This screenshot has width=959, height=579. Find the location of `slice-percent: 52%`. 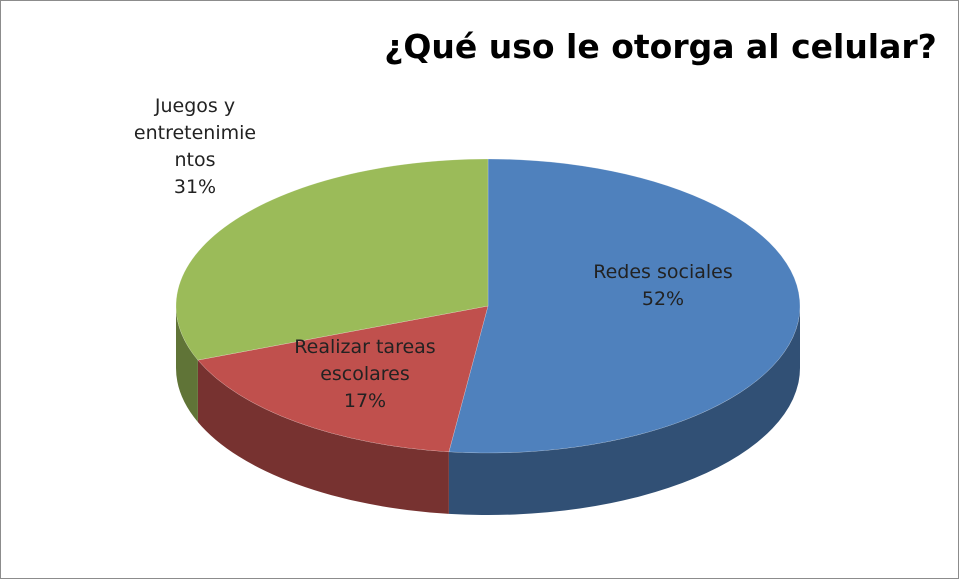

slice-percent: 52% is located at coordinates (663, 299).